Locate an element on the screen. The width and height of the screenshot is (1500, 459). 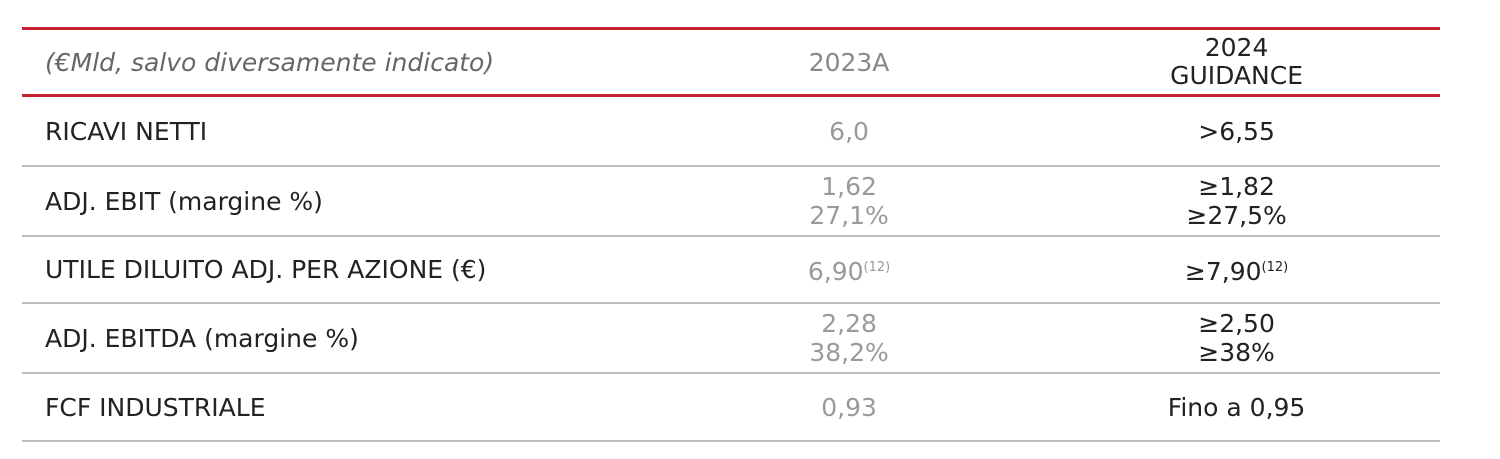
value-text: ≥2,50 is located at coordinates (1236, 323).